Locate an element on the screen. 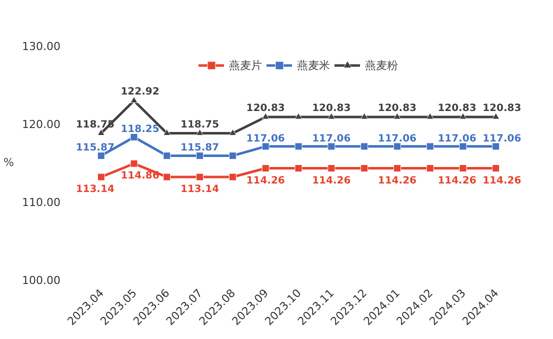 Image resolution: width=553 pixels, height=339 pixels. y-tick-label: 110.00 is located at coordinates (41, 202).